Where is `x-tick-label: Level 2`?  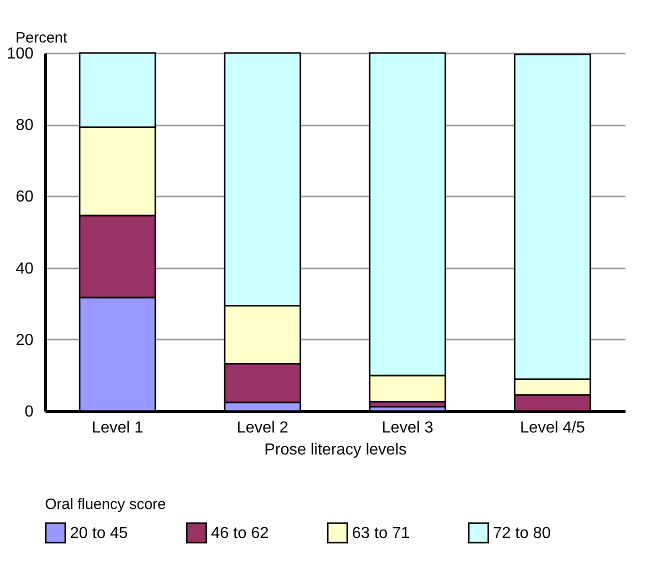 x-tick-label: Level 2 is located at coordinates (262, 428).